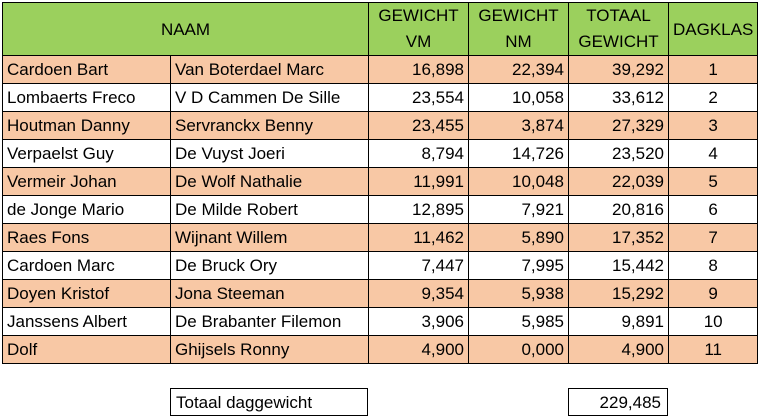 The height and width of the screenshot is (418, 760). What do you see at coordinates (618, 41) in the screenshot?
I see `header-totaal-line2: GEWICHT` at bounding box center [618, 41].